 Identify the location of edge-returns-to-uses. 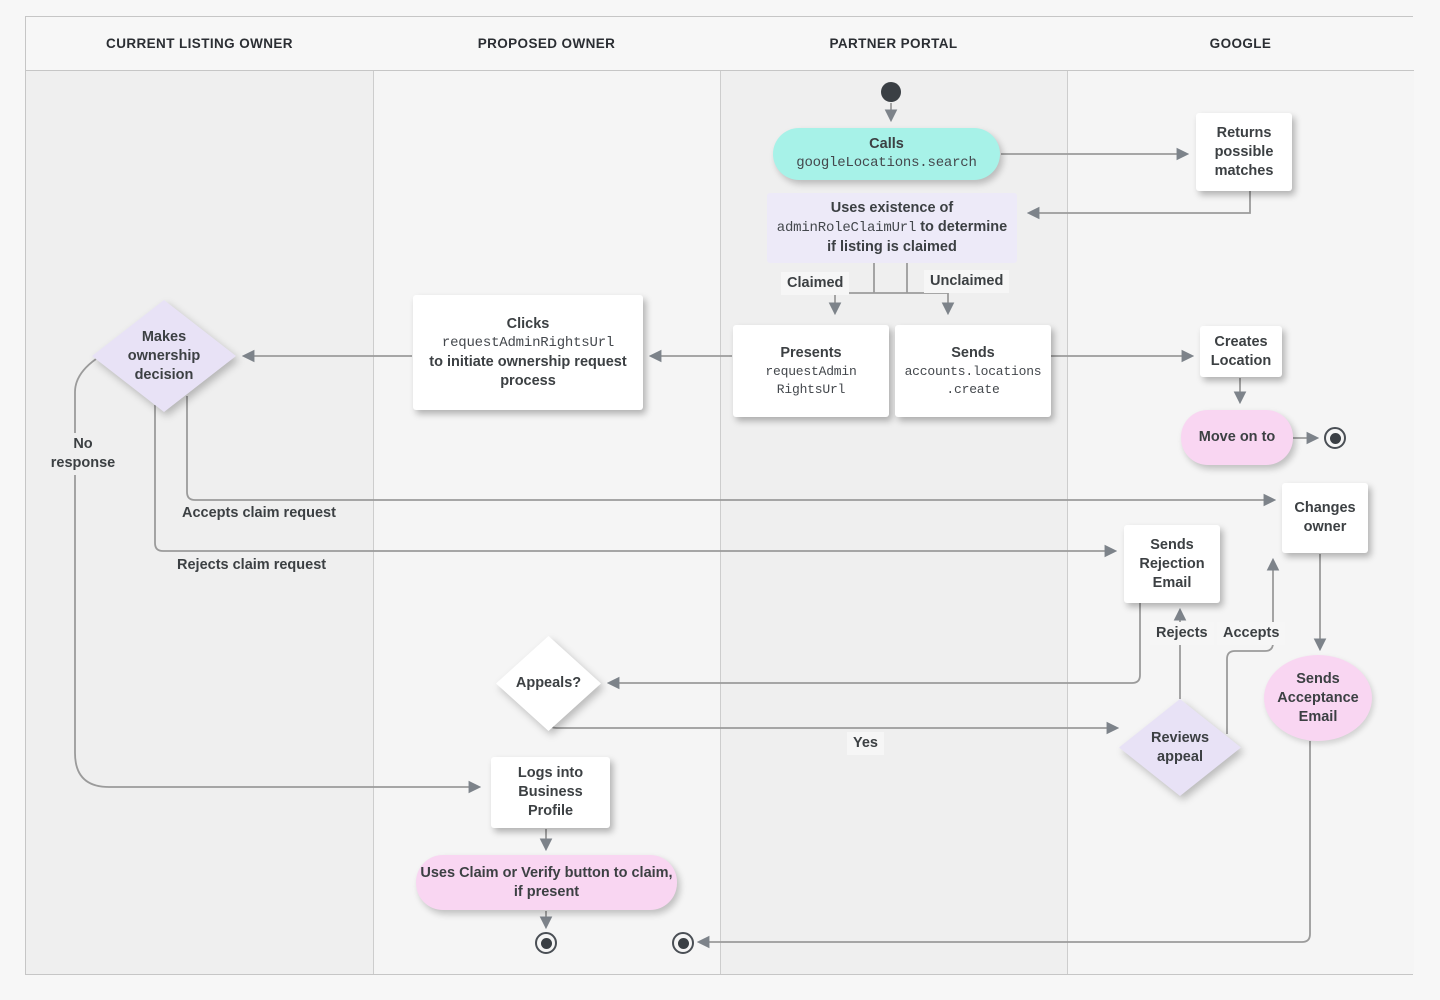
(1138, 205).